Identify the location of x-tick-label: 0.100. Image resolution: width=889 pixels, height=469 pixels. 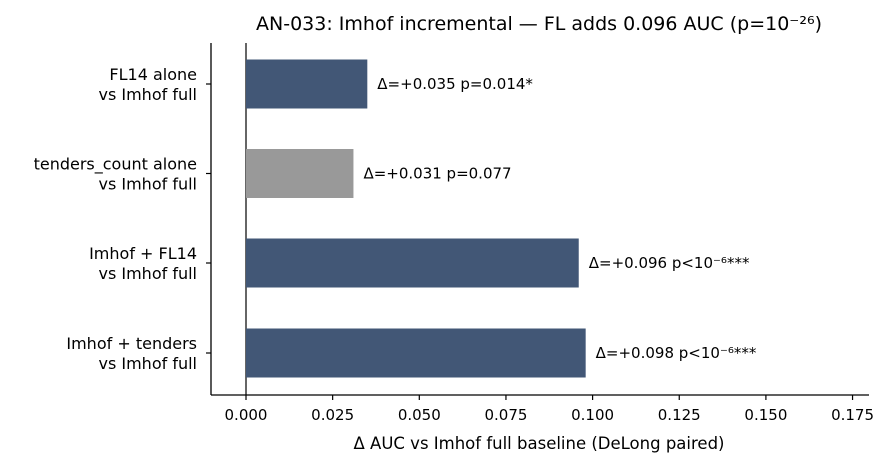
(592, 415).